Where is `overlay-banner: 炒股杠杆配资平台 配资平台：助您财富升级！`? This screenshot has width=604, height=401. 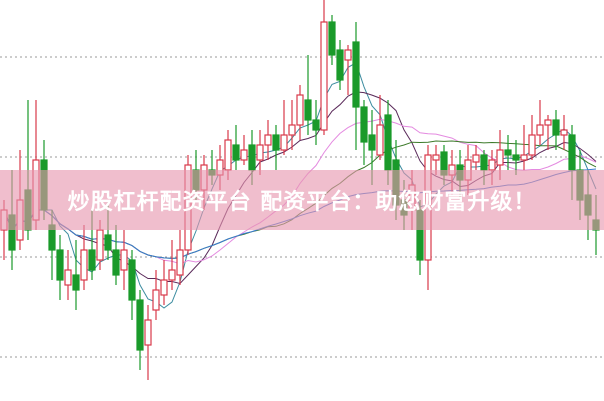
overlay-banner: 炒股杠杆配资平台 配资平台：助您财富升级！ is located at coordinates (302, 200).